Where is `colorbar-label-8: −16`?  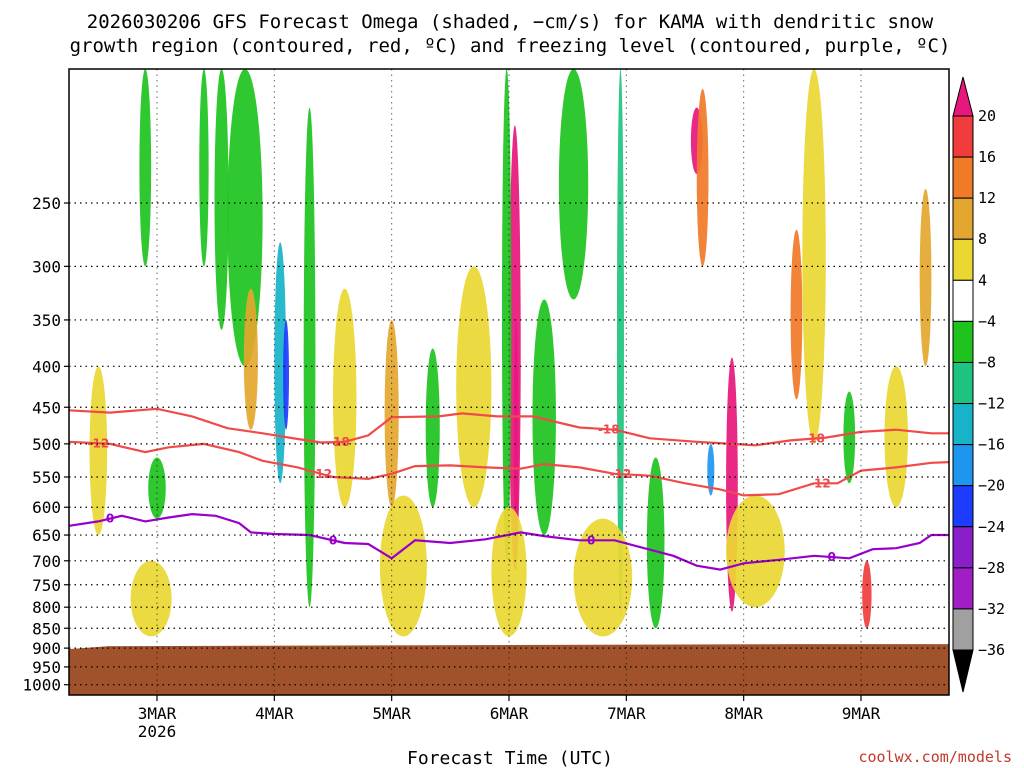
colorbar-label-8: −16 is located at coordinates (991, 445).